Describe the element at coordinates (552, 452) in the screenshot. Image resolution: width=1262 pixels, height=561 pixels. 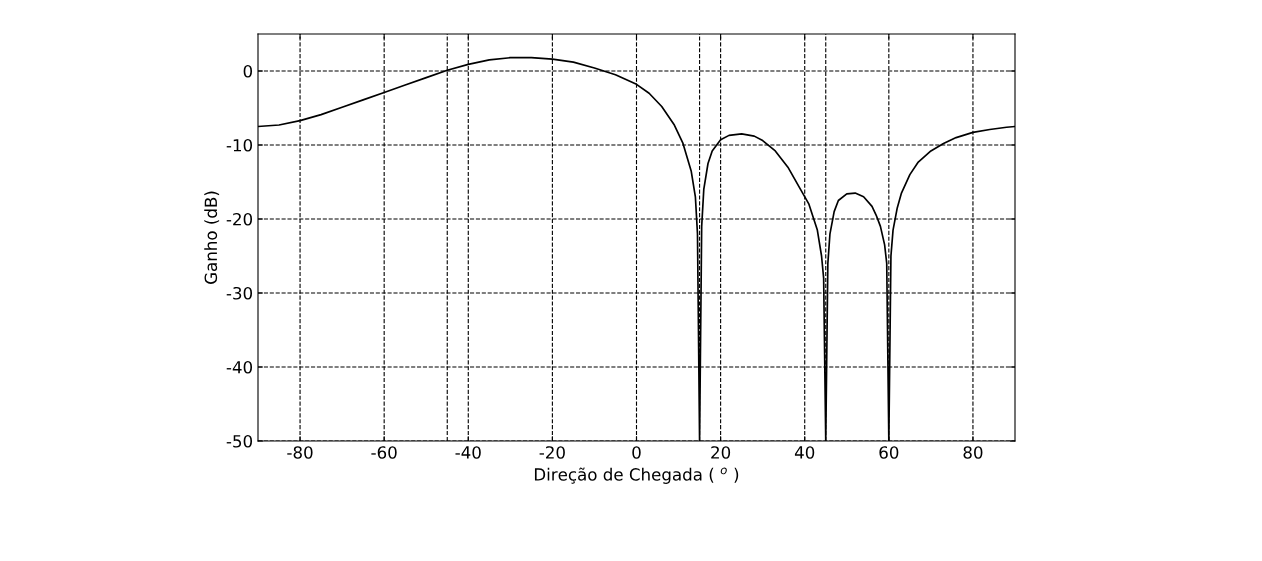
I see `x-tick-label: -20` at that location.